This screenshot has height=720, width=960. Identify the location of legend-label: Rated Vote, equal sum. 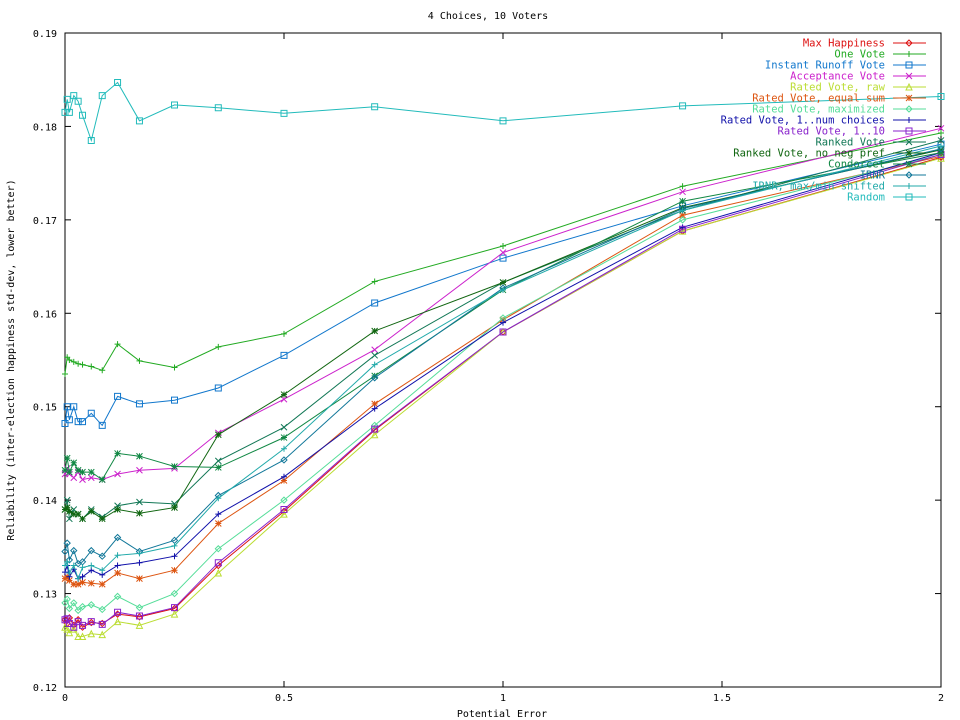
(818, 99).